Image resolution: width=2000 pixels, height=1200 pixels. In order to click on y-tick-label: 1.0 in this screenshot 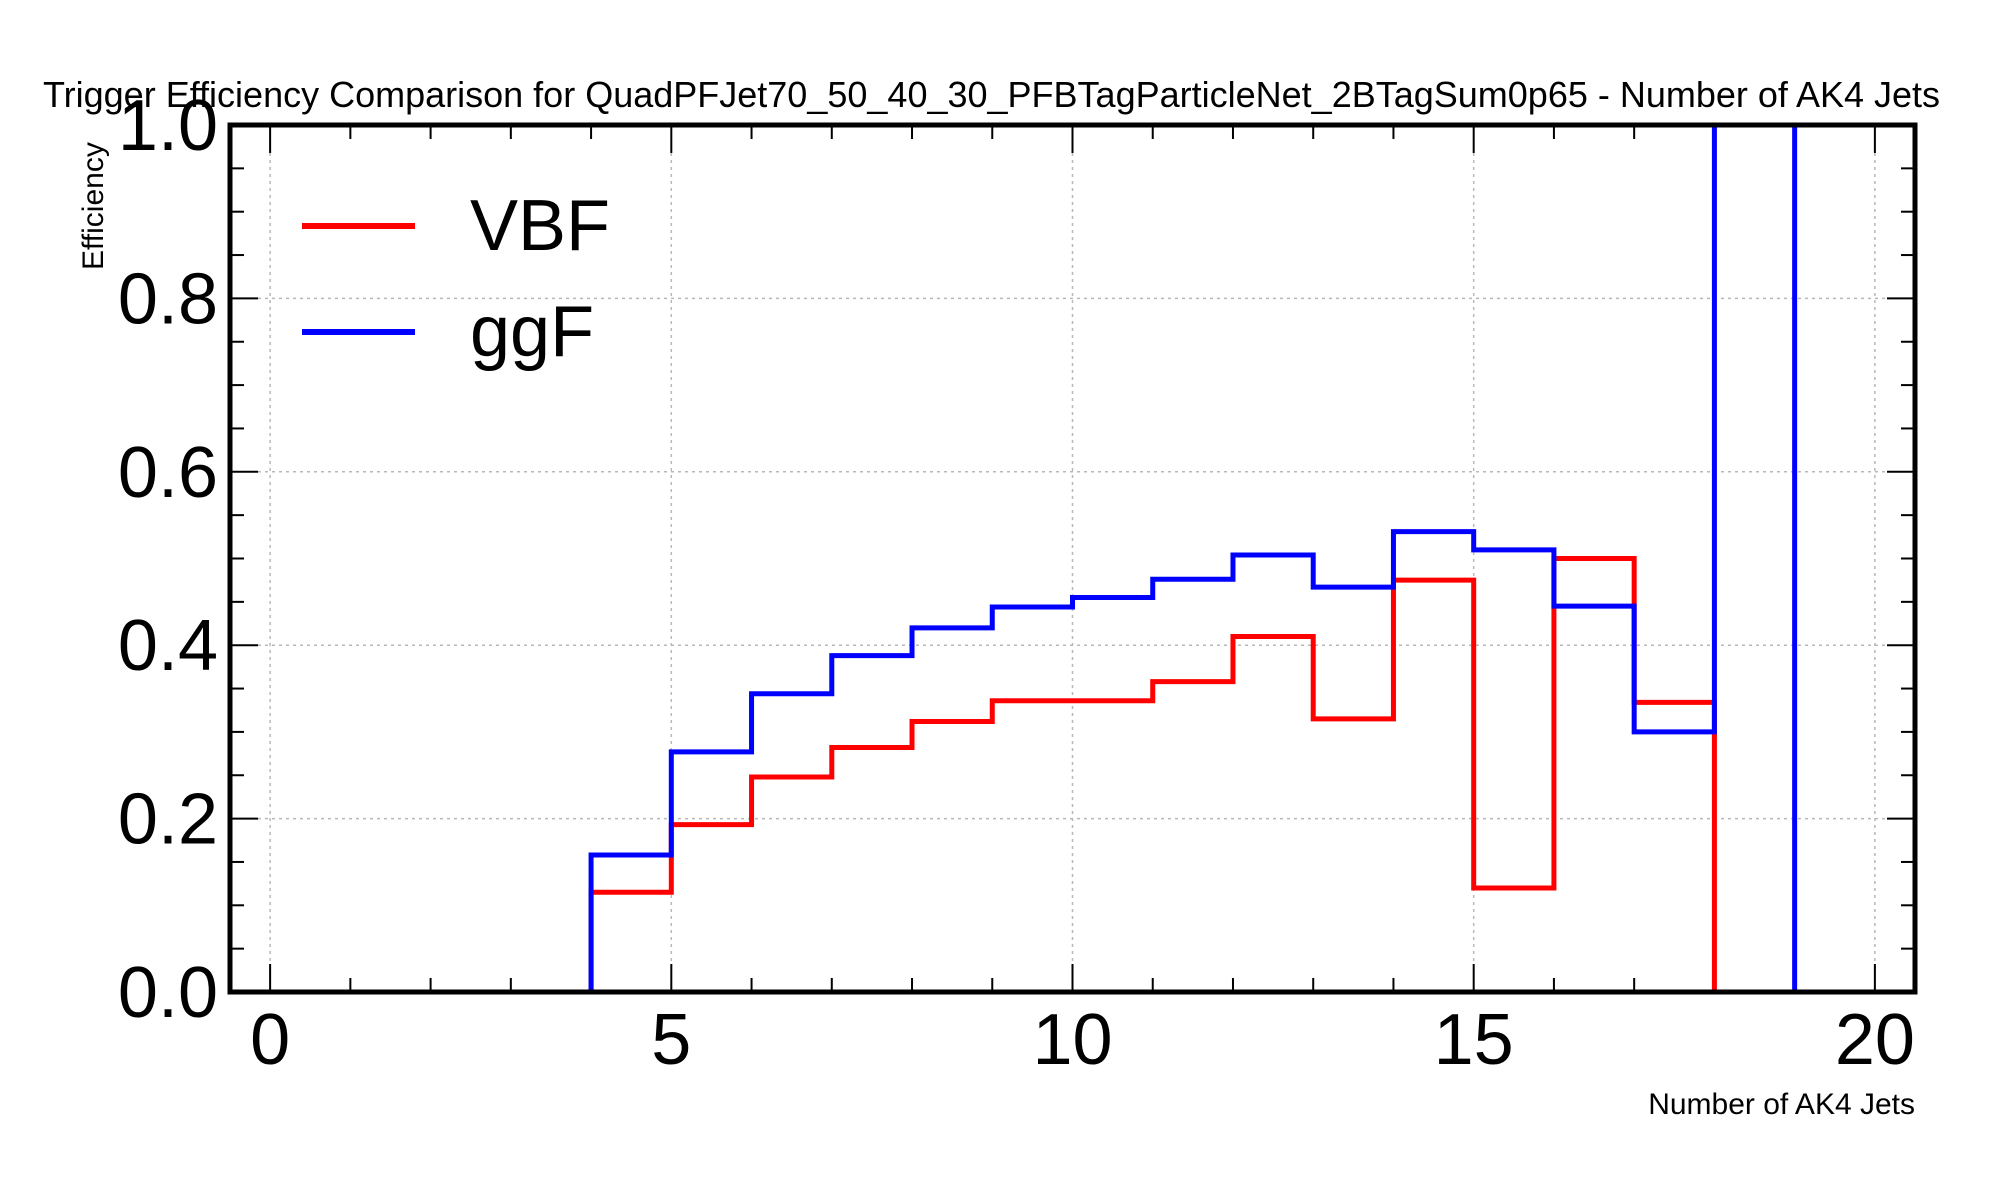, I will do `click(168, 126)`.